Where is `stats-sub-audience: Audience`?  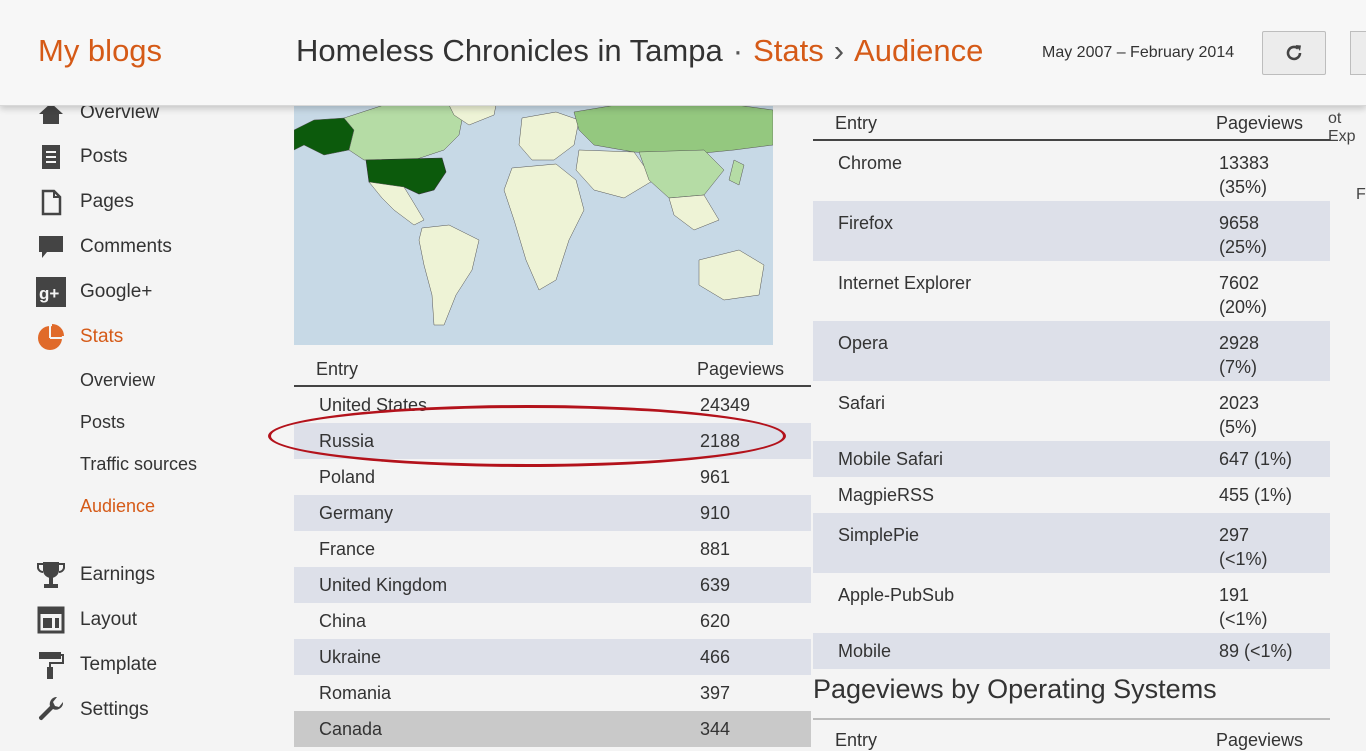
stats-sub-audience: Audience is located at coordinates (118, 506).